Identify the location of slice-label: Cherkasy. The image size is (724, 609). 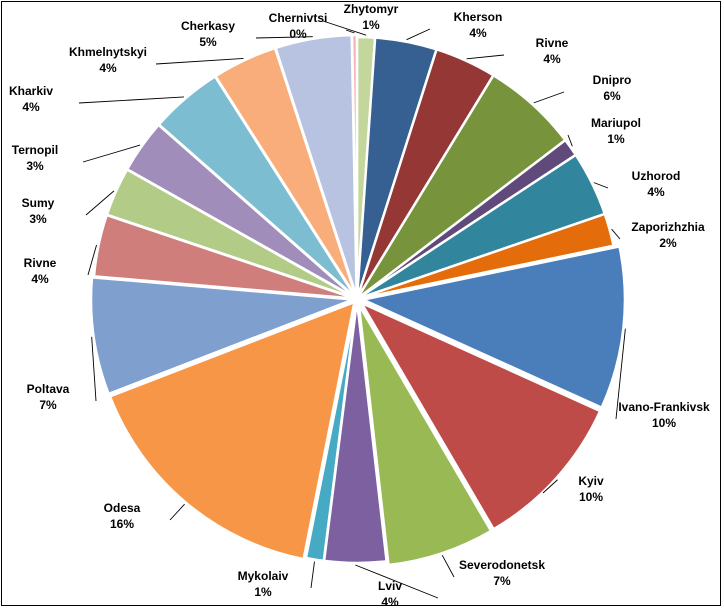
(208, 26).